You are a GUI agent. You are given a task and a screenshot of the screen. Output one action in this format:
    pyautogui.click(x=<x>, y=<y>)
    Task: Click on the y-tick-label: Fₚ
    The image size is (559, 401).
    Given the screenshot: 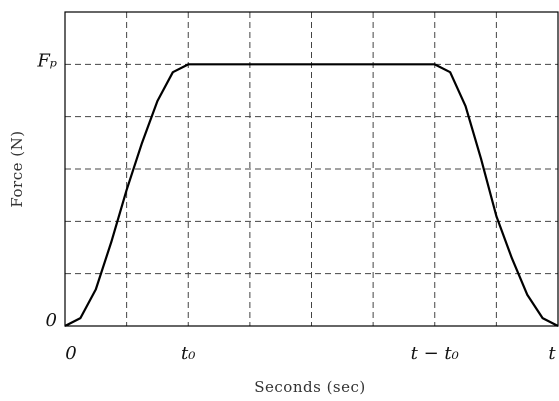 What is the action you would take?
    pyautogui.click(x=46, y=60)
    